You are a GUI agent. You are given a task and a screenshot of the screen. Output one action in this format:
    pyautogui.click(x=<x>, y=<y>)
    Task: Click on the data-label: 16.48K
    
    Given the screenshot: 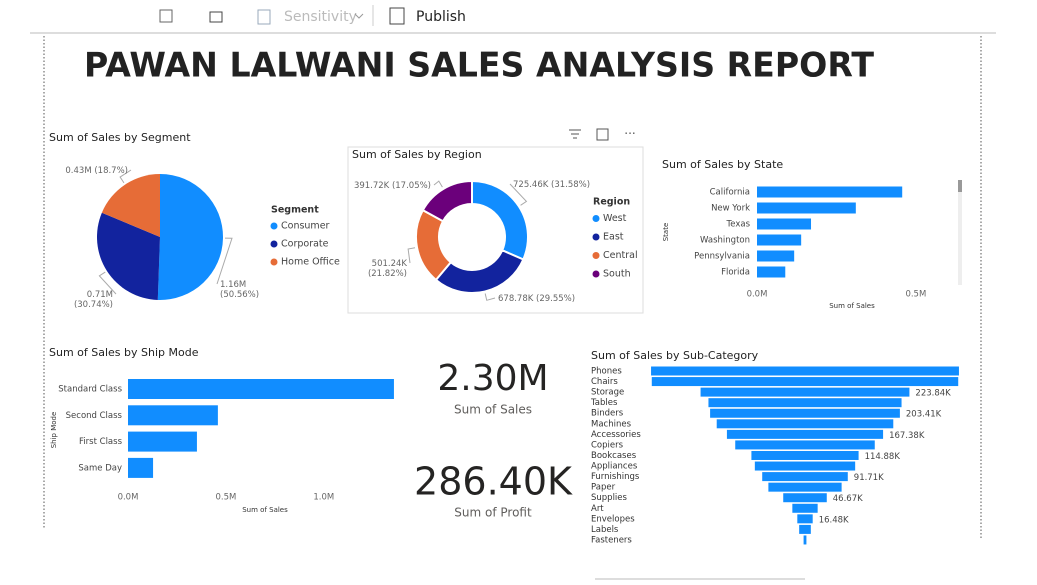 What is the action you would take?
    pyautogui.click(x=834, y=520)
    